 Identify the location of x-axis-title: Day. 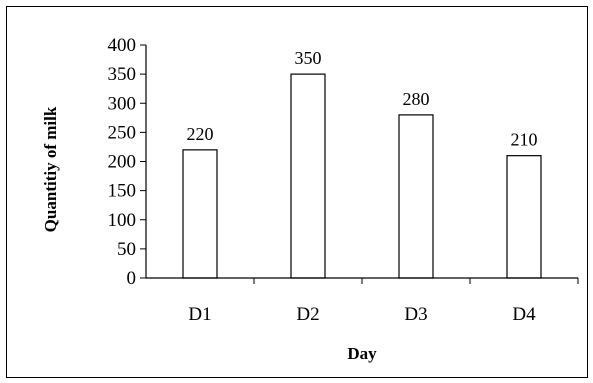
(362, 353).